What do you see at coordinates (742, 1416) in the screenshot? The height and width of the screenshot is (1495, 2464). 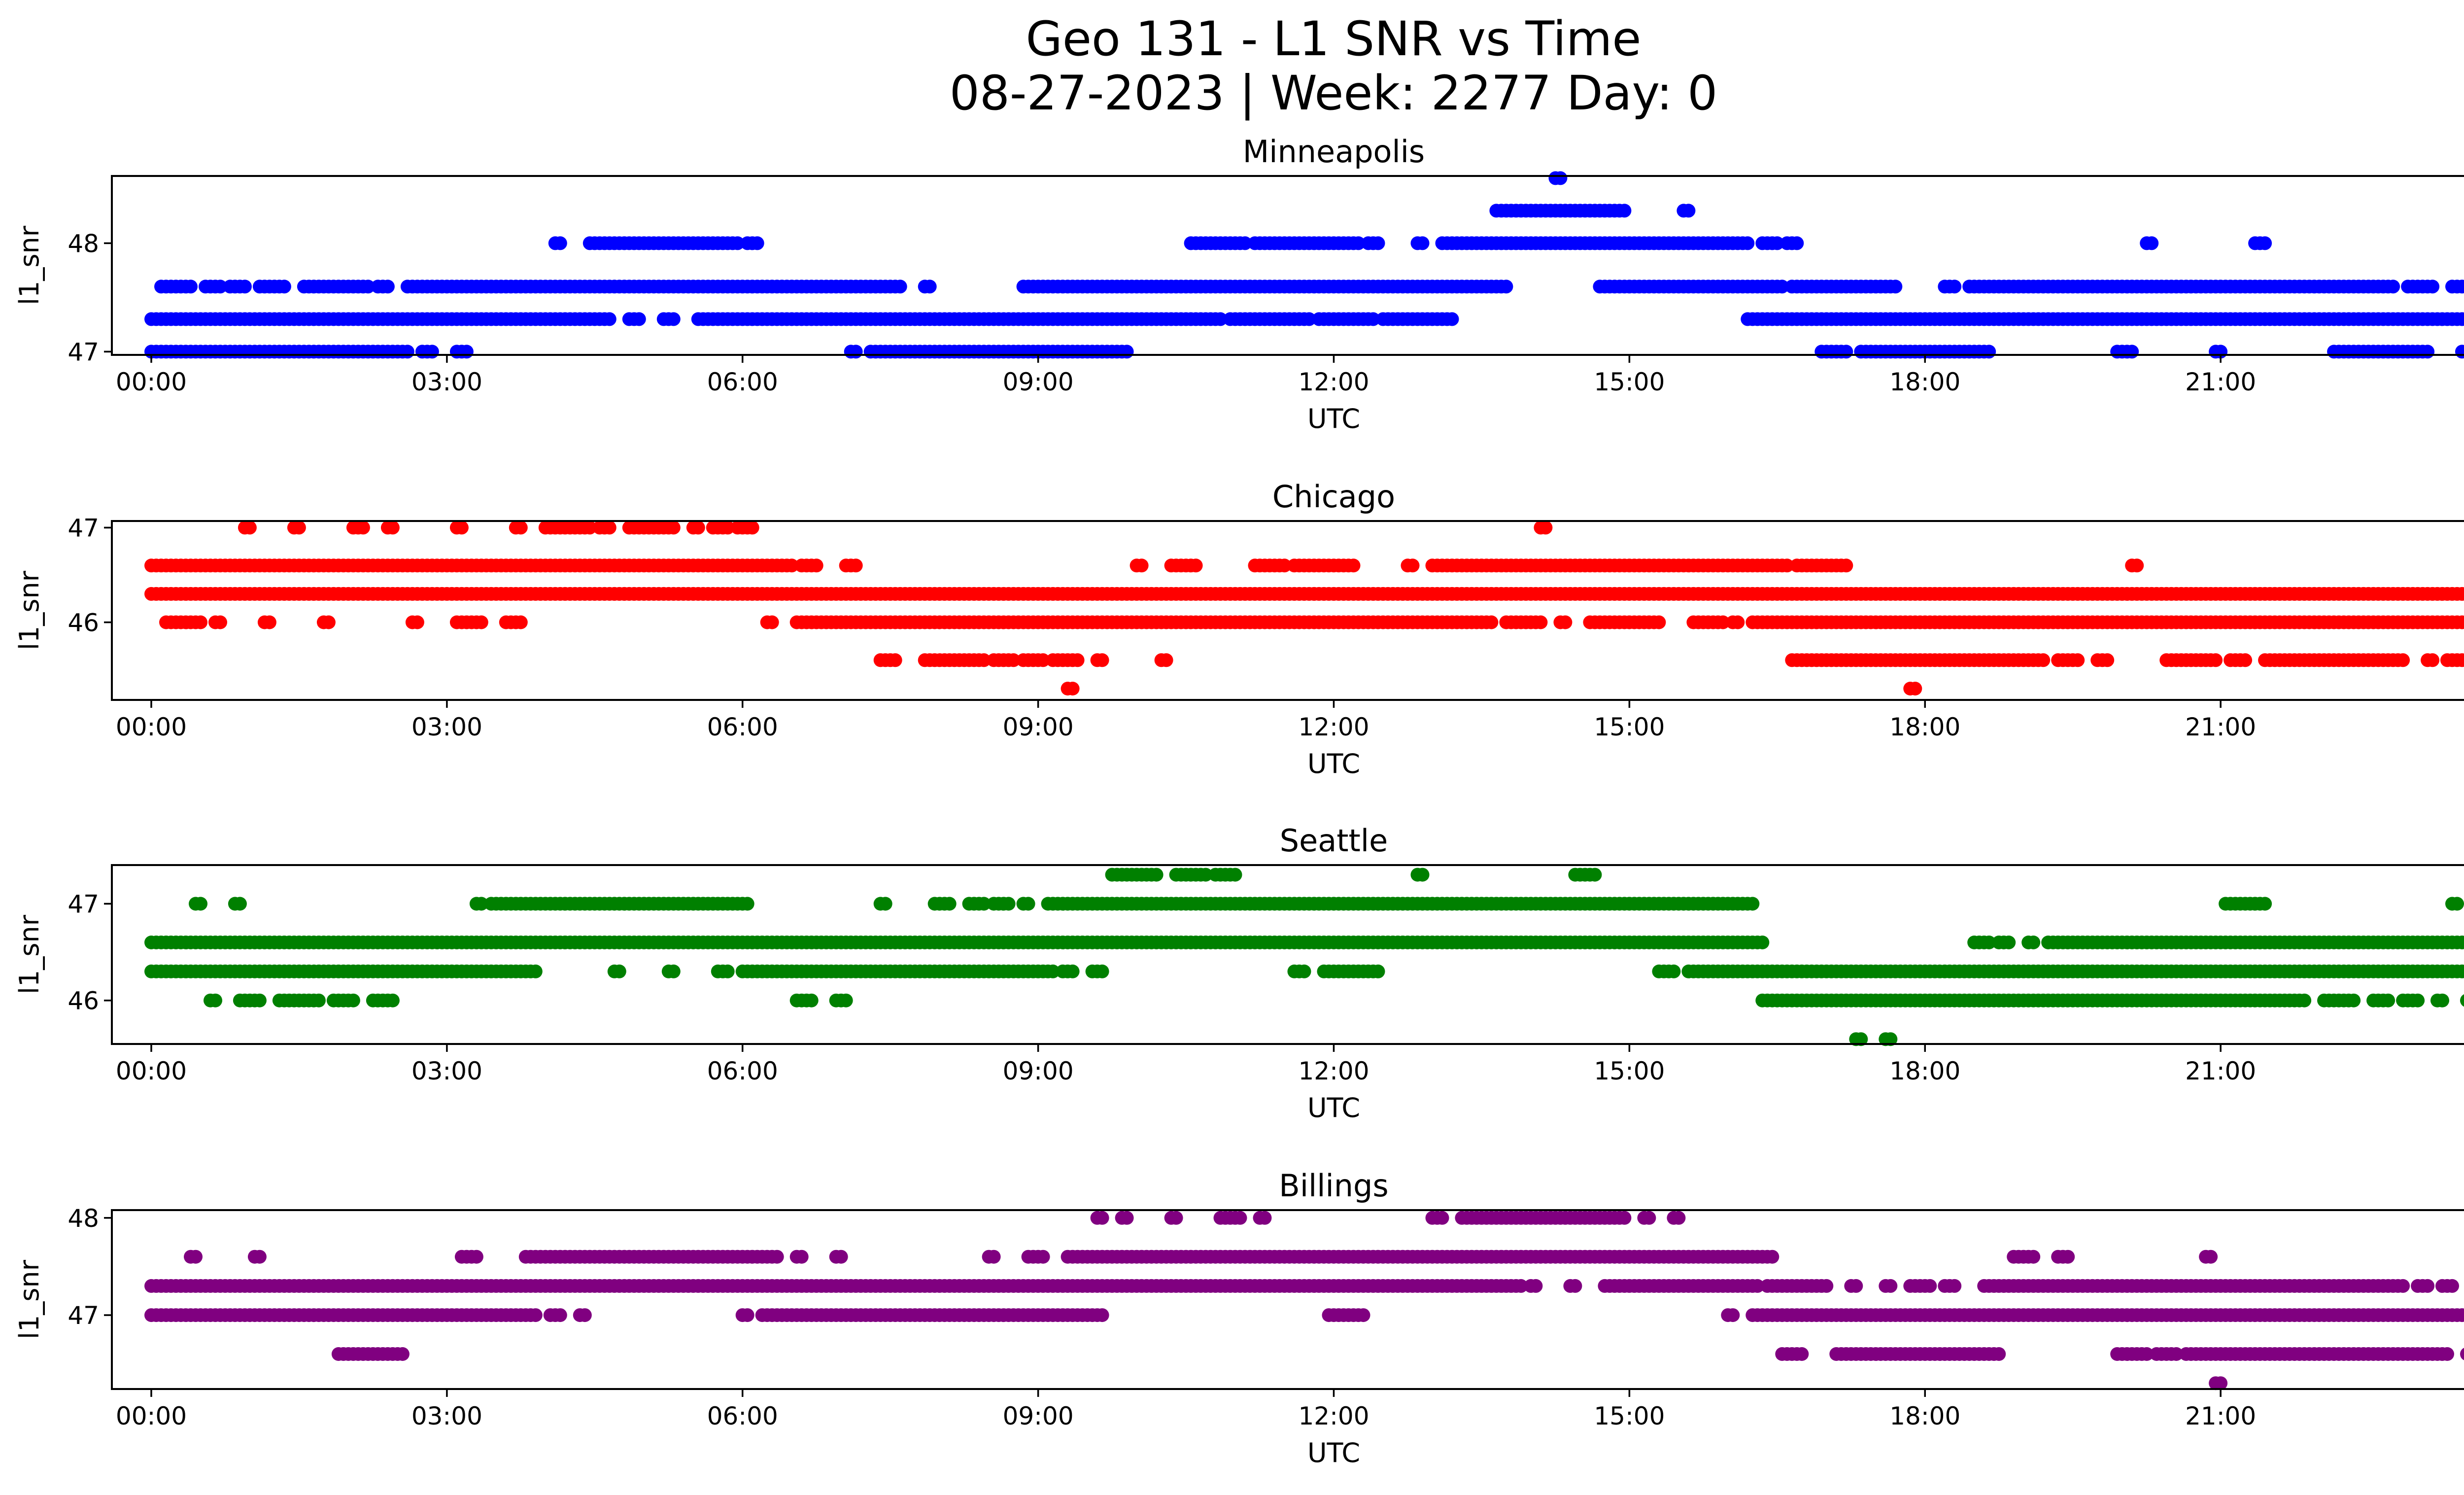 I see `x-tick-label: 06:00` at bounding box center [742, 1416].